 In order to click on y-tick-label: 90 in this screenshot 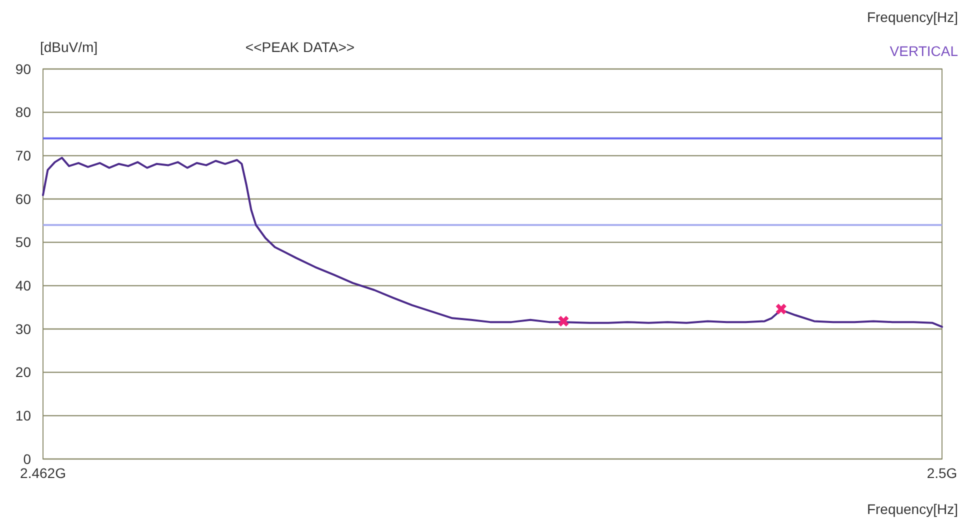, I will do `click(23, 68)`.